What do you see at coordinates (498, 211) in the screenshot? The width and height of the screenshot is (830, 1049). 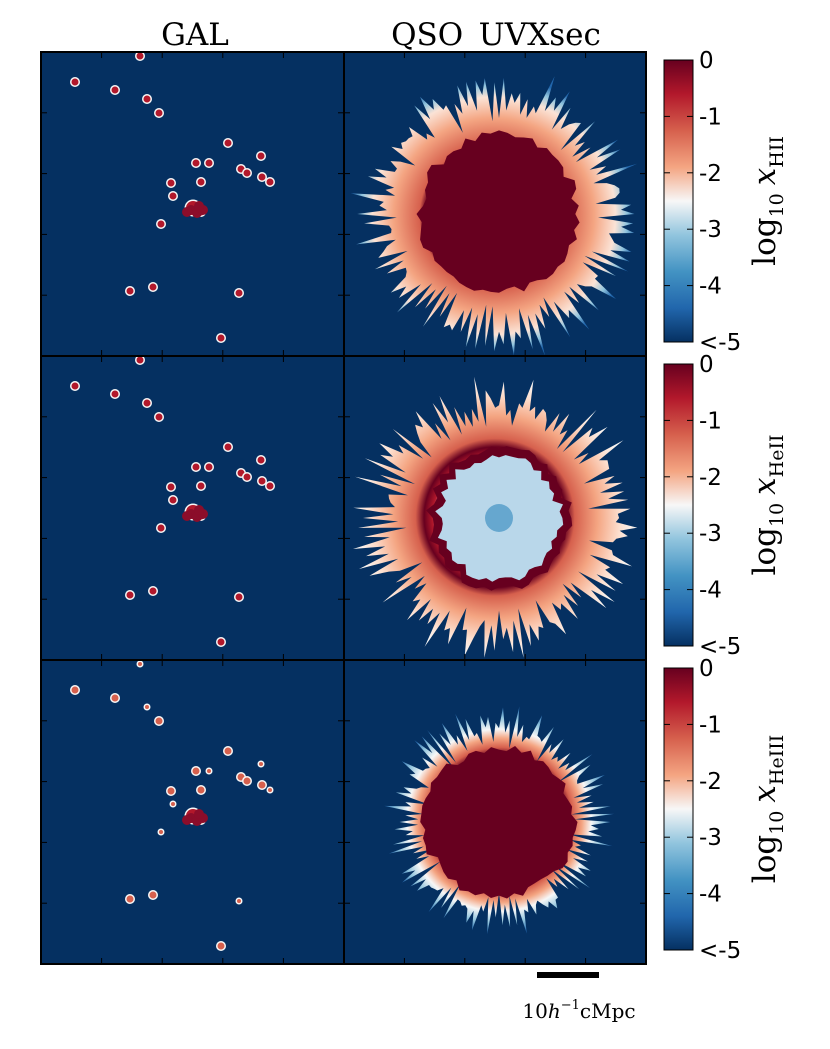 I see `qso-core-r0` at bounding box center [498, 211].